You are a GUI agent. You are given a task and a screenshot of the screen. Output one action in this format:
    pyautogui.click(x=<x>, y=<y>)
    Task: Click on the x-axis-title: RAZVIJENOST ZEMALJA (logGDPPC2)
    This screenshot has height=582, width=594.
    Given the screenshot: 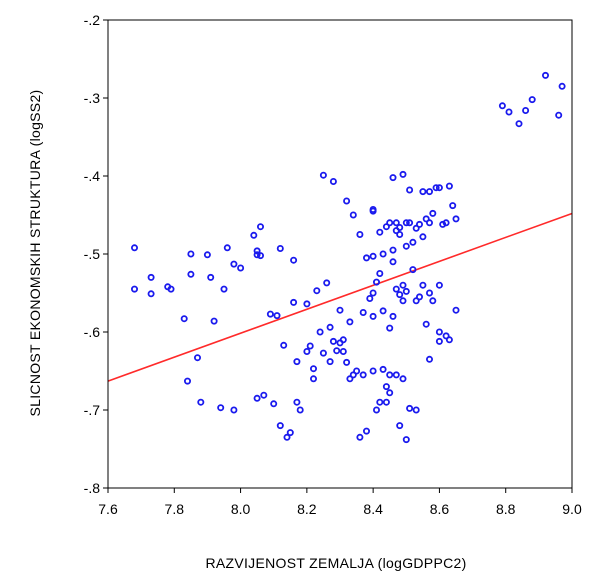 What is the action you would take?
    pyautogui.click(x=335, y=563)
    